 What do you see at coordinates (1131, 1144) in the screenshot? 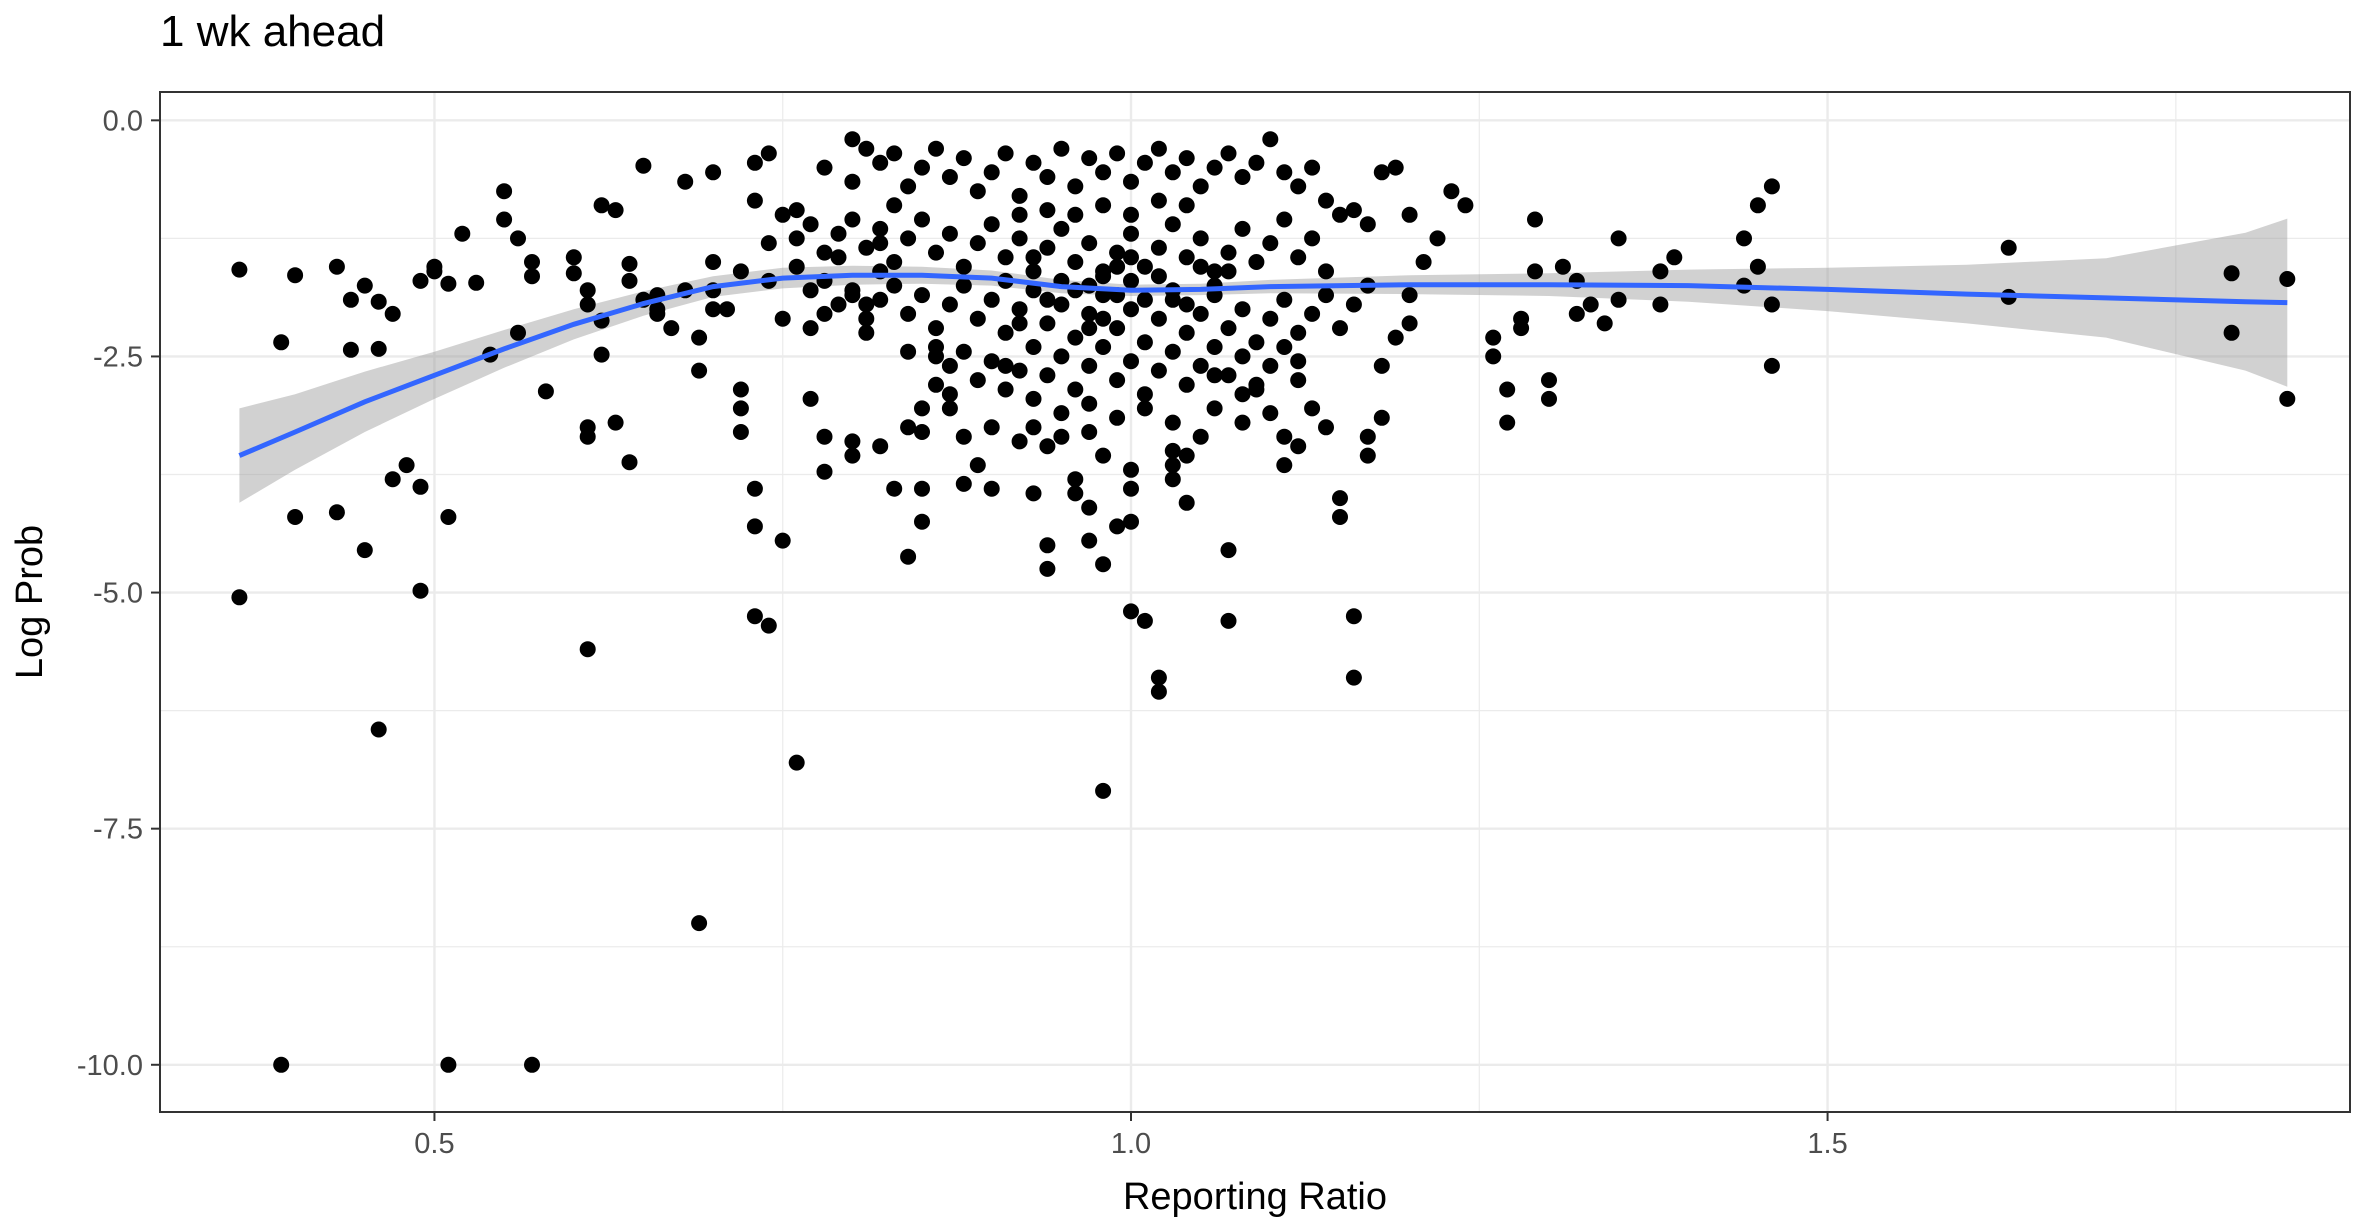
I see `x-tick-label: 1.0` at bounding box center [1131, 1144].